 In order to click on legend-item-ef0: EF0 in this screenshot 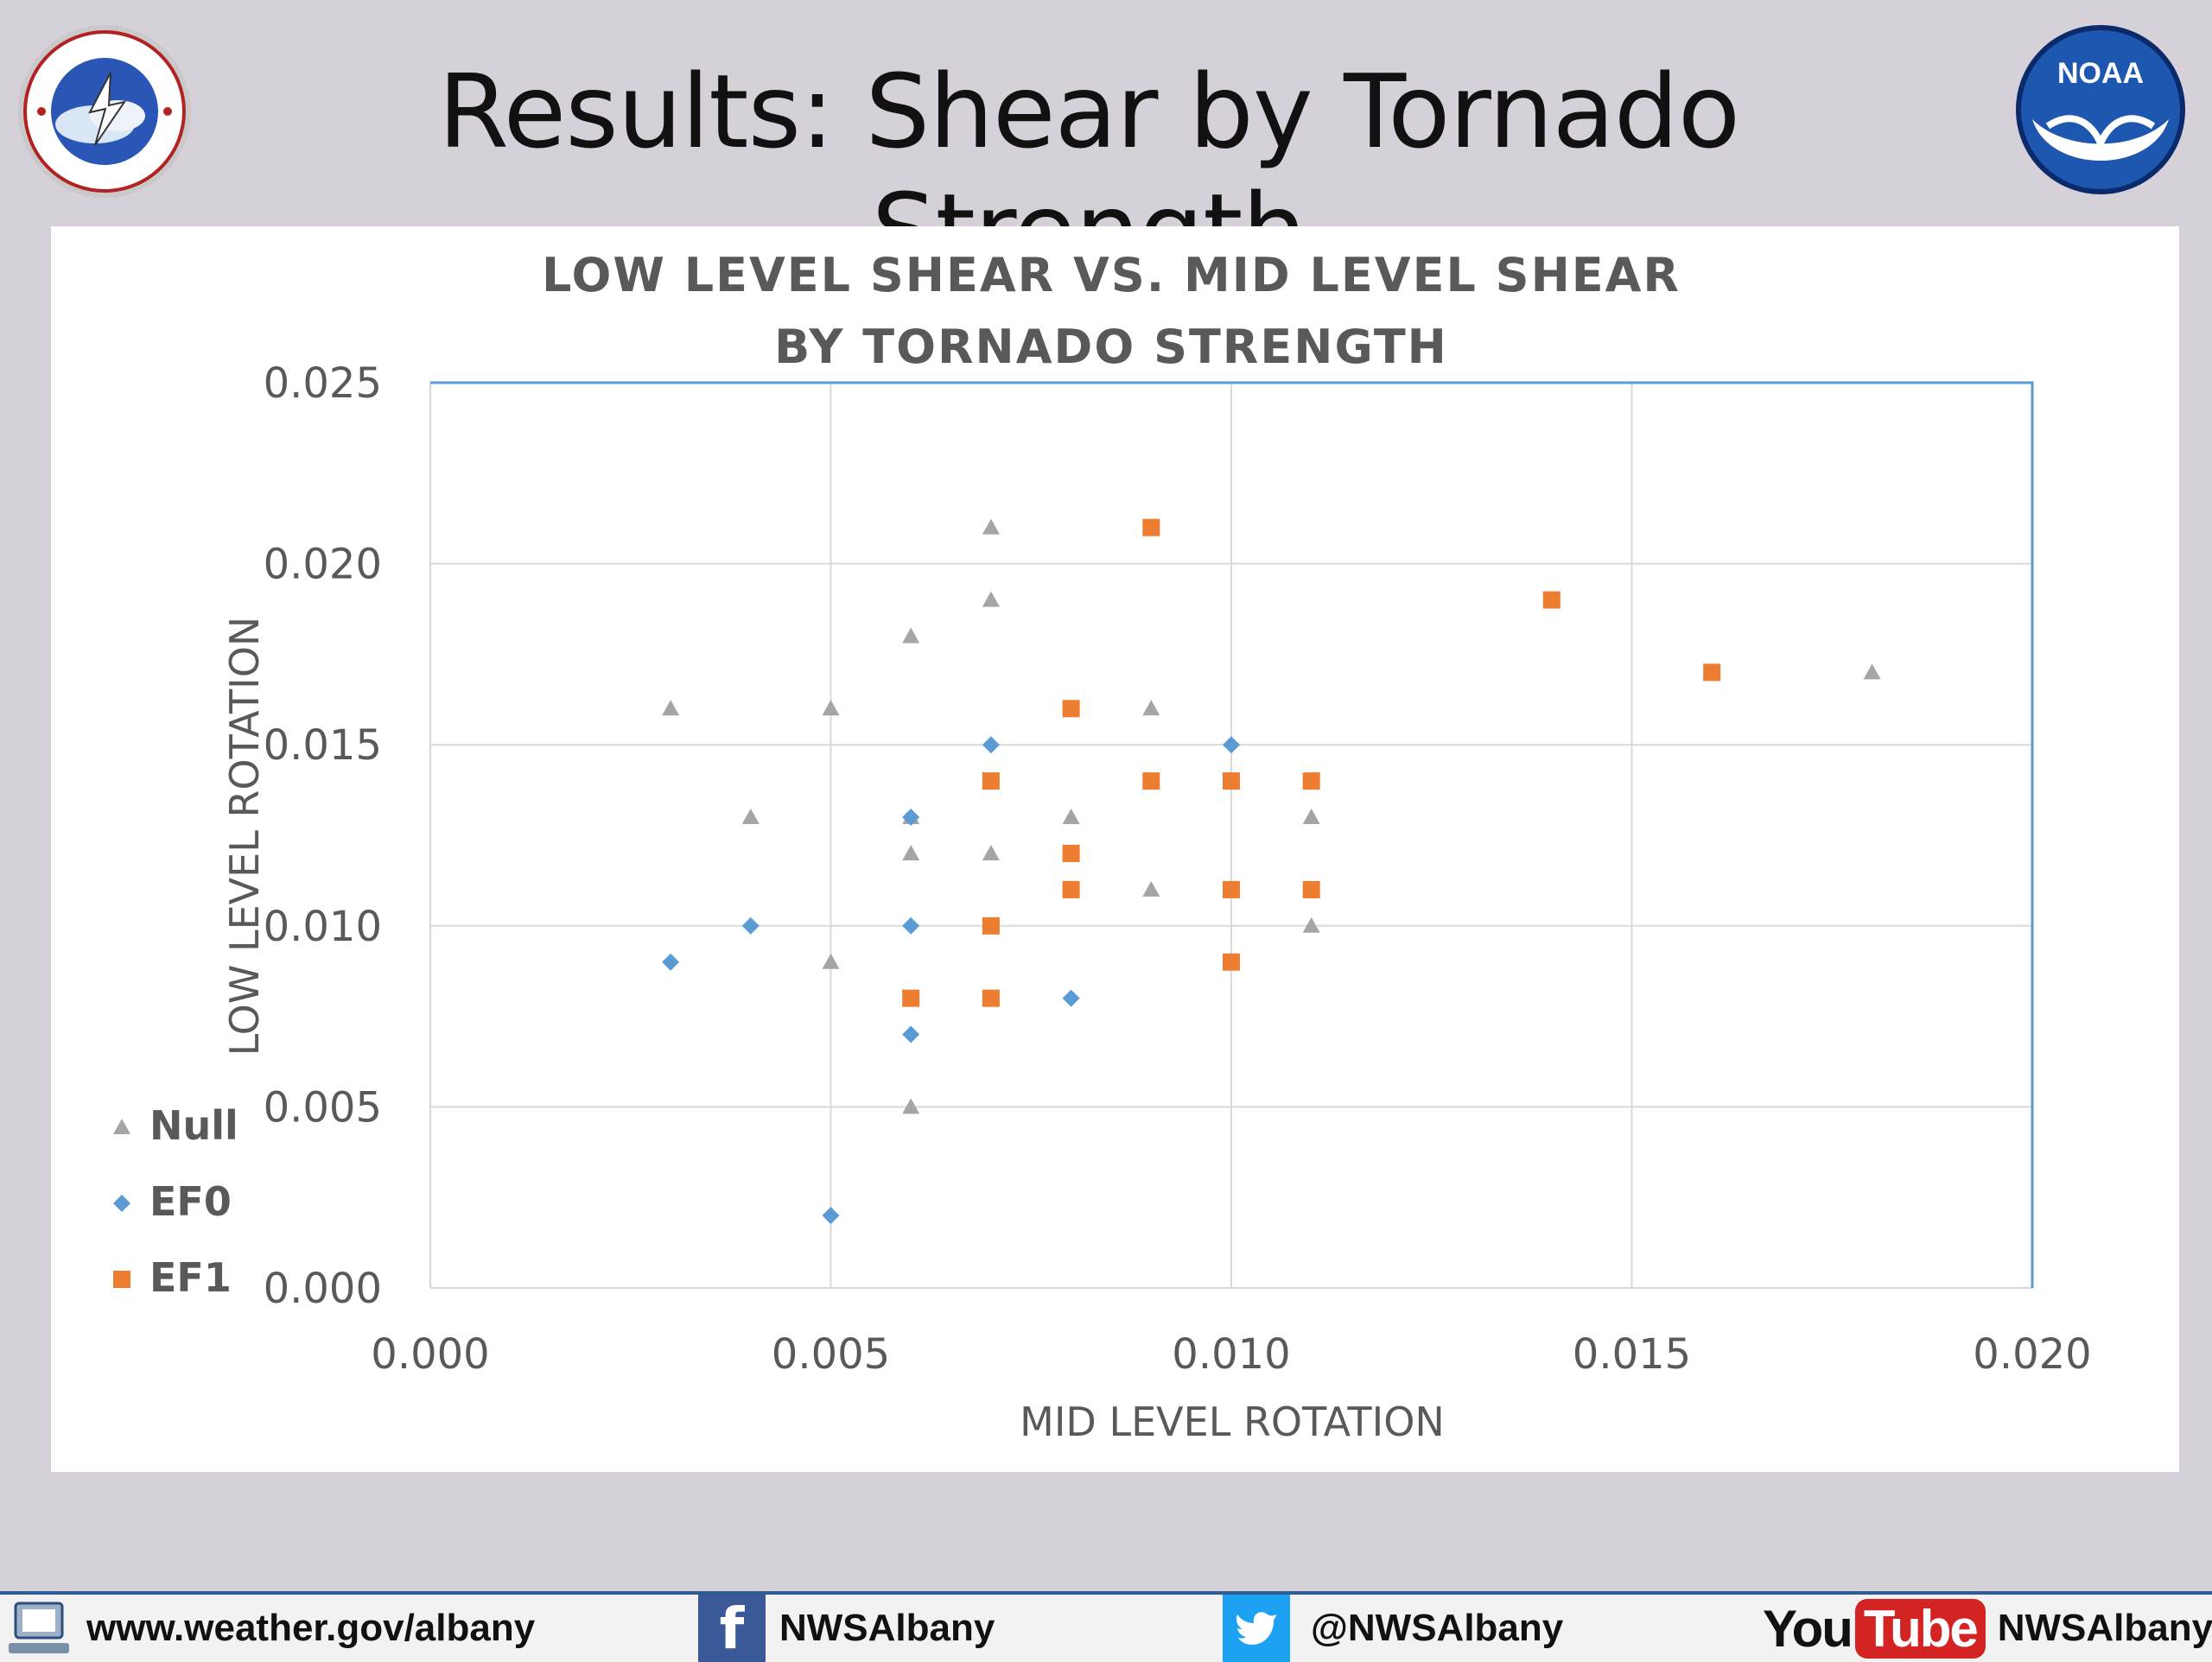, I will do `click(172, 1201)`.